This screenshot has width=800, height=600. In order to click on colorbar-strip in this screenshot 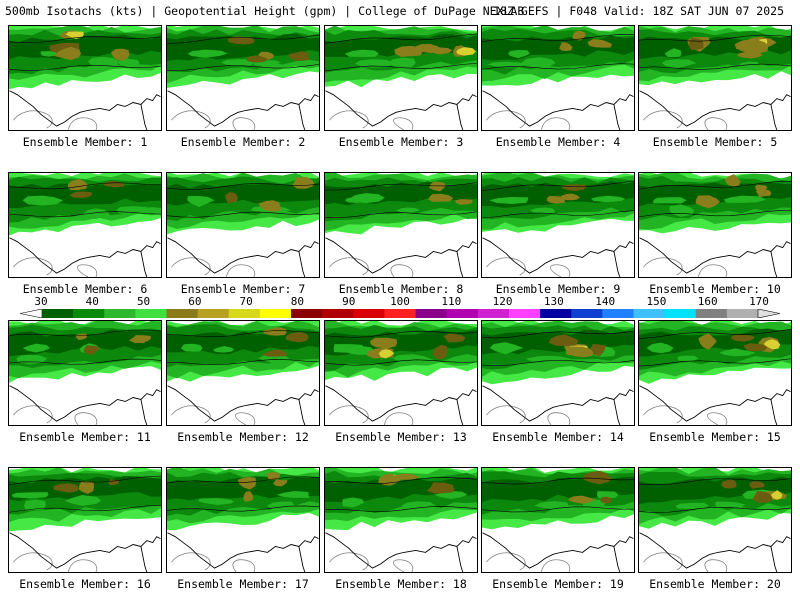, I will do `click(400, 313)`.